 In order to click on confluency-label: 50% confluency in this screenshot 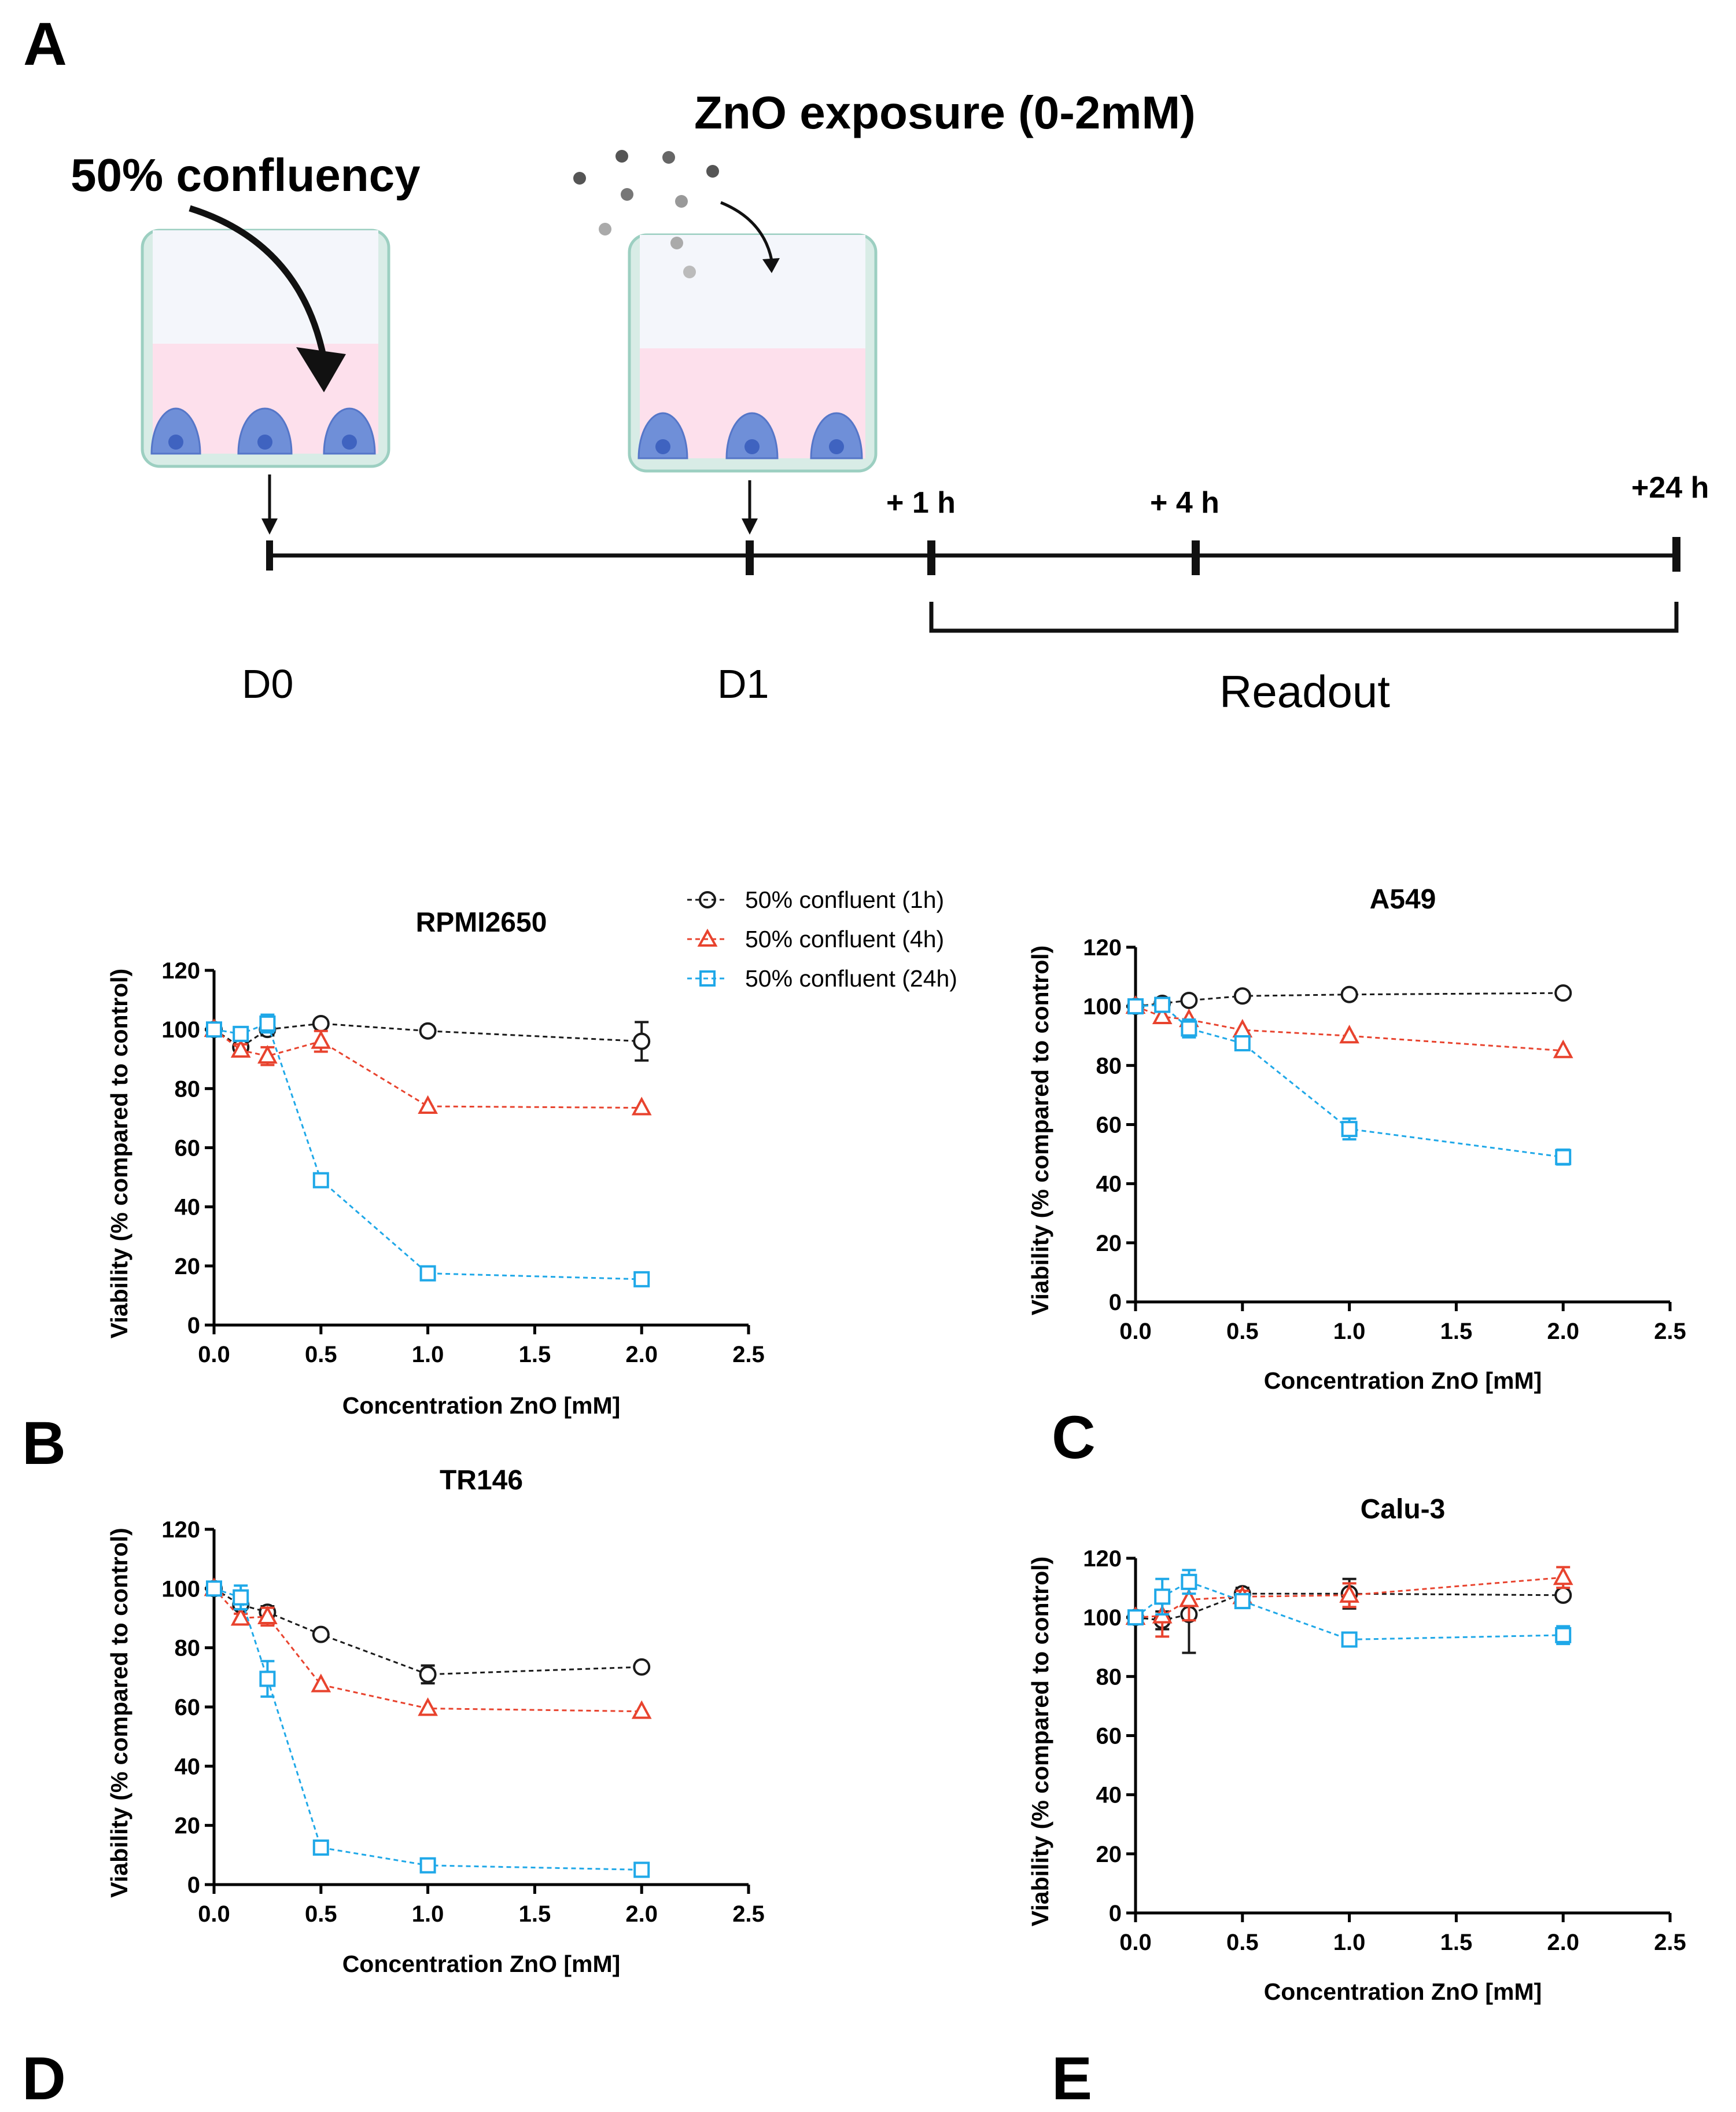, I will do `click(246, 175)`.